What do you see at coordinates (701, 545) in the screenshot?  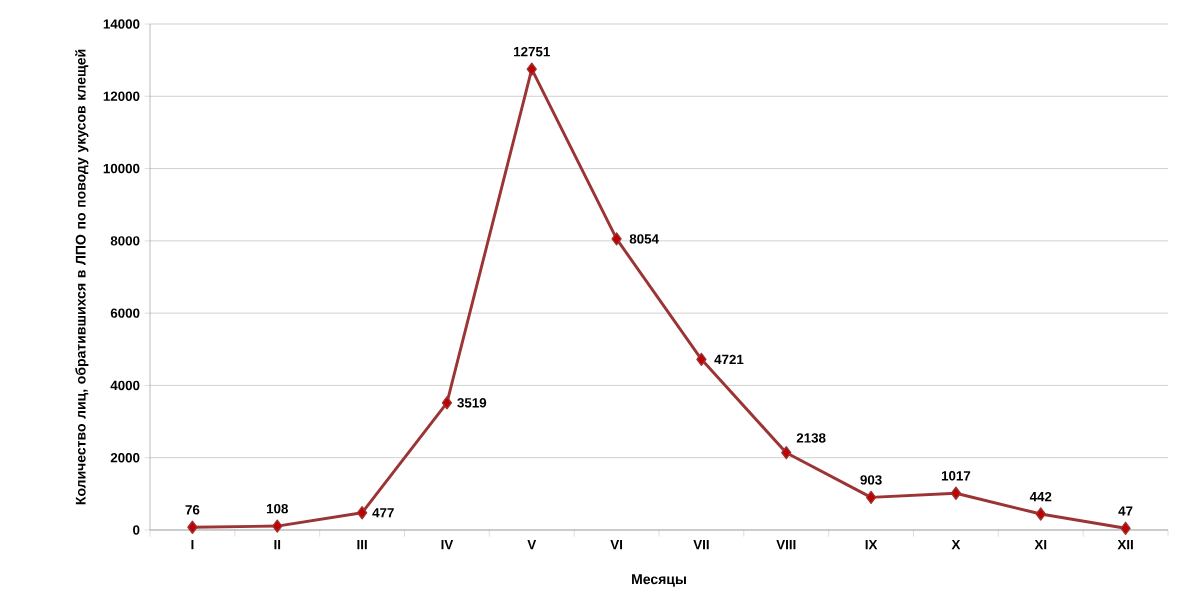 I see `x-tick-label: VII` at bounding box center [701, 545].